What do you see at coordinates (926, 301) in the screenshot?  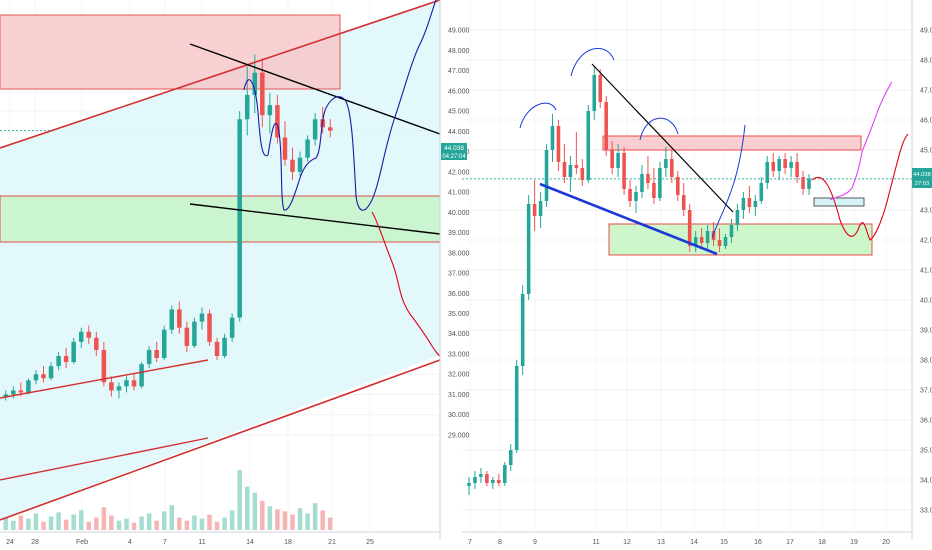 I see `right-price-tick: 40.000` at bounding box center [926, 301].